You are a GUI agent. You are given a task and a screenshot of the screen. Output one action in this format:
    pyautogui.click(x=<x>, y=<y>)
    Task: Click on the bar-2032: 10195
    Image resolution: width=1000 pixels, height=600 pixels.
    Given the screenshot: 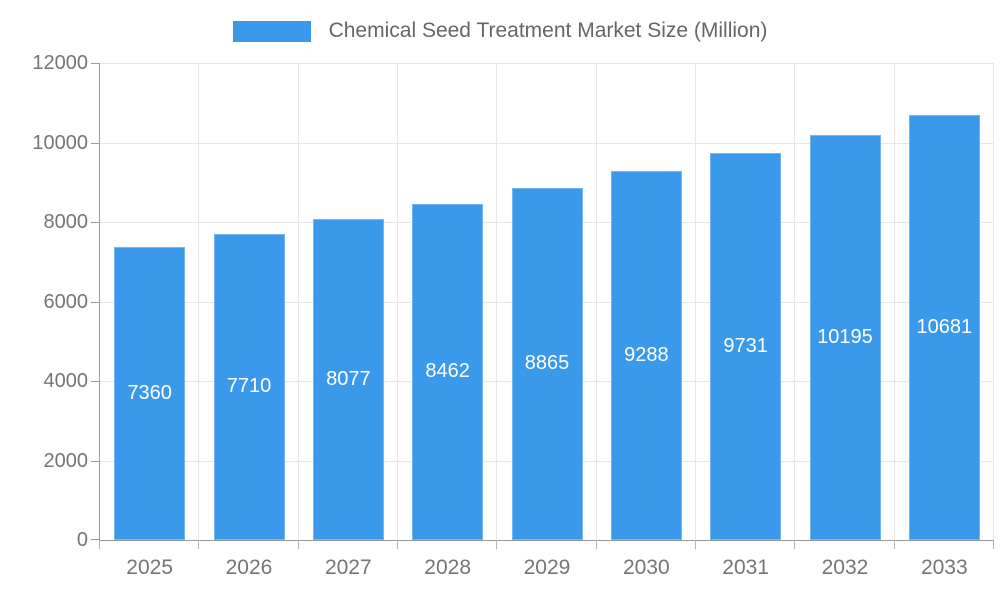 What is the action you would take?
    pyautogui.click(x=845, y=337)
    